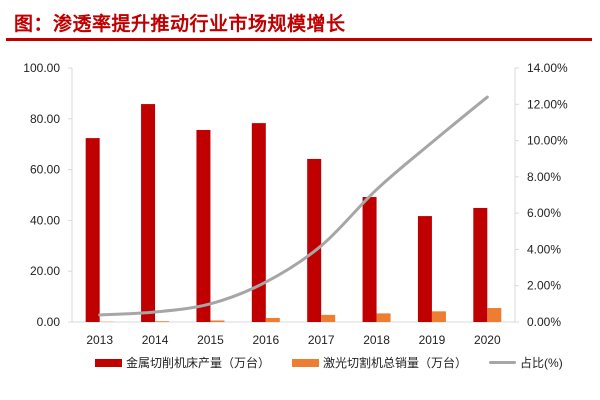 The width and height of the screenshot is (600, 400). What do you see at coordinates (432, 340) in the screenshot?
I see `x-tick-label: 2019` at bounding box center [432, 340].